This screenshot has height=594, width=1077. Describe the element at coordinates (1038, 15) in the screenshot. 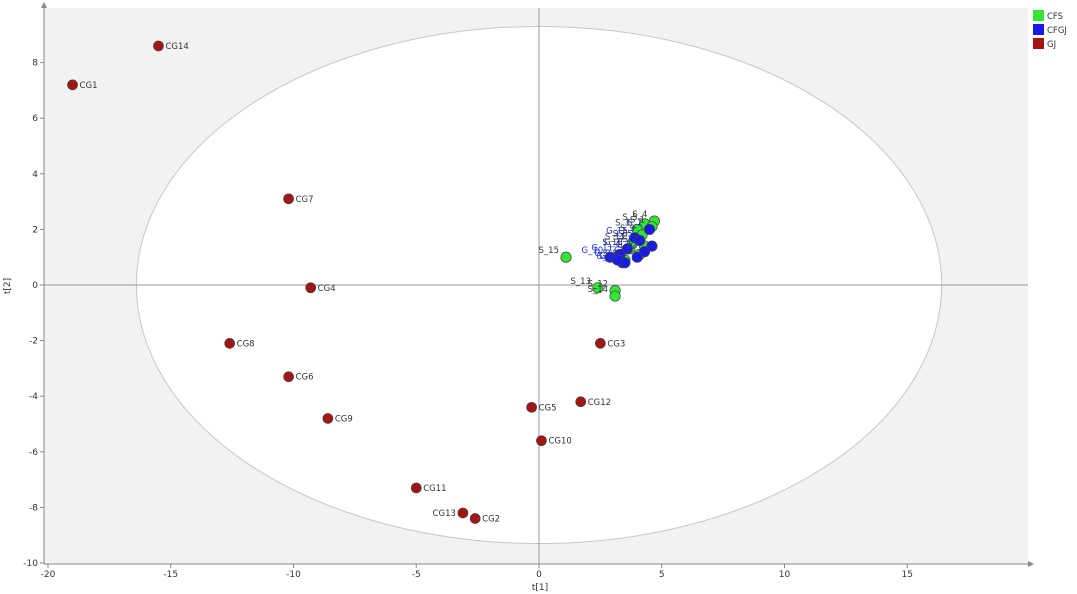

I see `legend-swatch-CFS` at that location.